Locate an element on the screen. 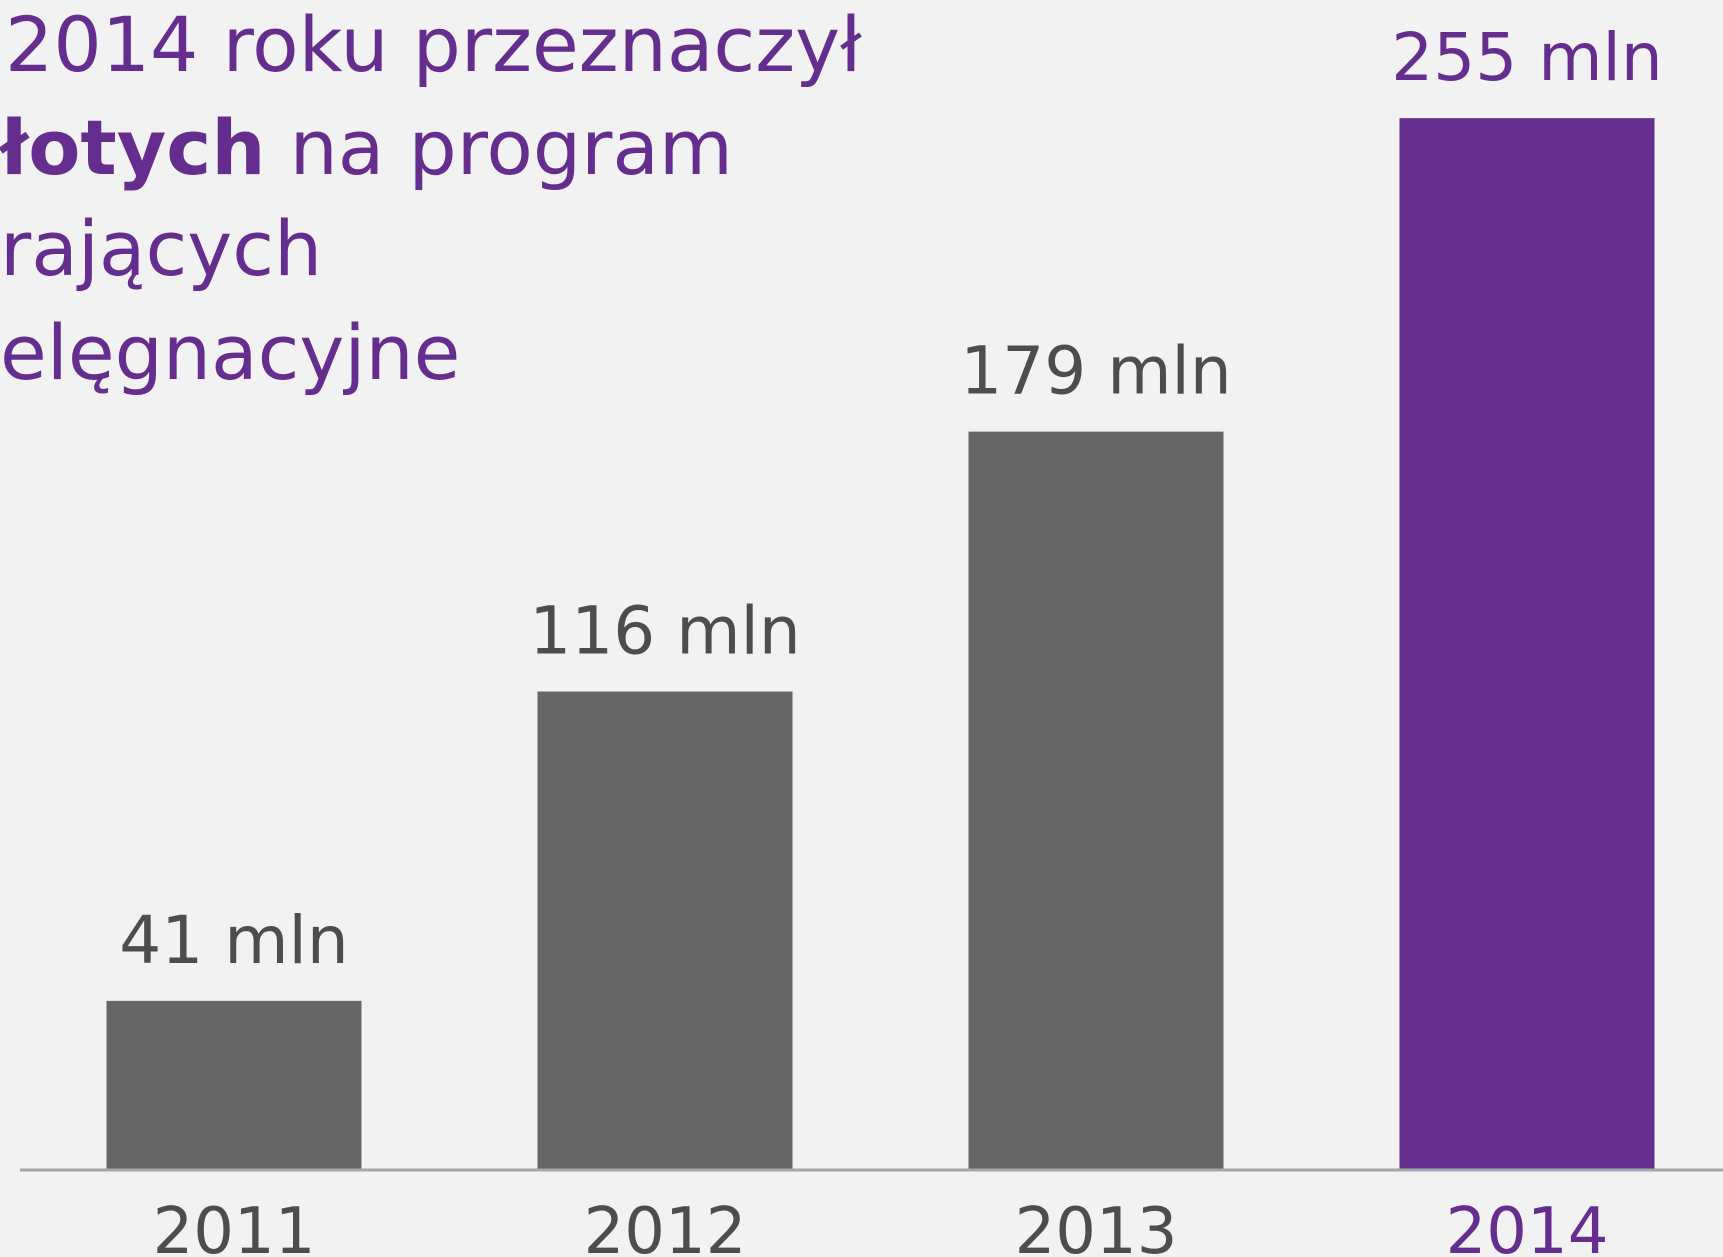 Image resolution: width=1723 pixels, height=1257 pixels. value-label: 179 mln is located at coordinates (1095, 371).